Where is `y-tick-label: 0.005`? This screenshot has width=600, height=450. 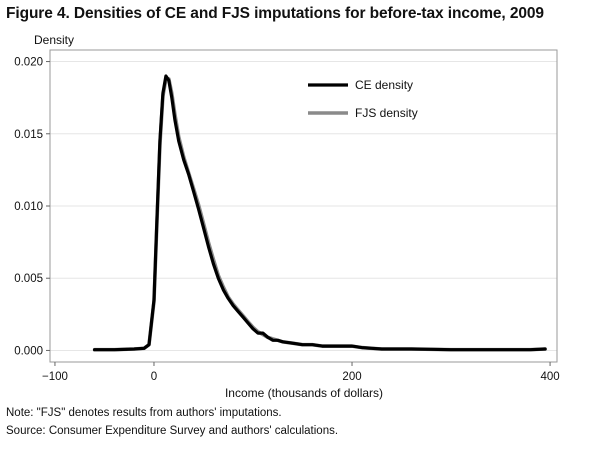 y-tick-label: 0.005 is located at coordinates (28, 279).